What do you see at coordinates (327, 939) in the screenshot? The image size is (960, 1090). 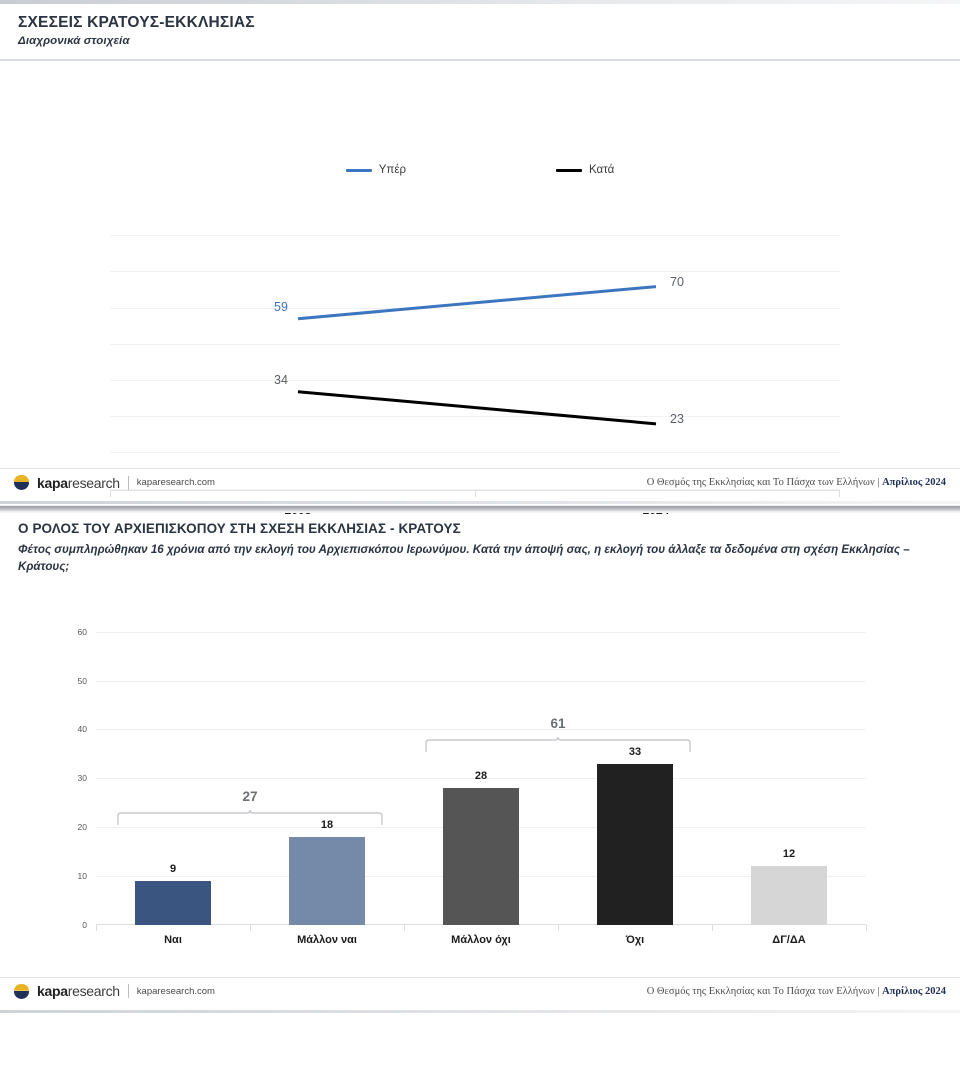 I see `bar-category-label: Μάλλον ναι` at bounding box center [327, 939].